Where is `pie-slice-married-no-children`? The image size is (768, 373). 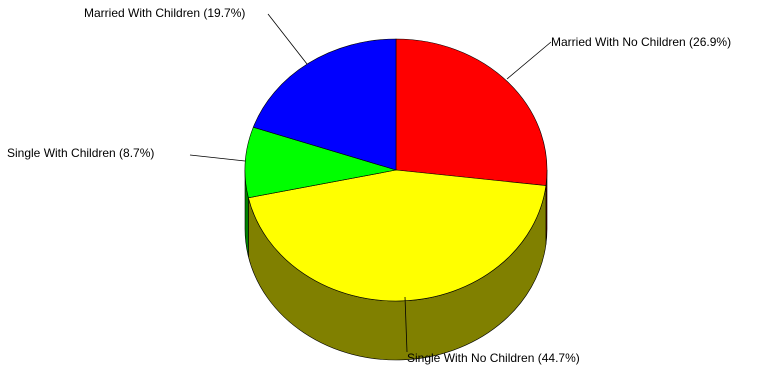 pie-slice-married-no-children is located at coordinates (471, 112).